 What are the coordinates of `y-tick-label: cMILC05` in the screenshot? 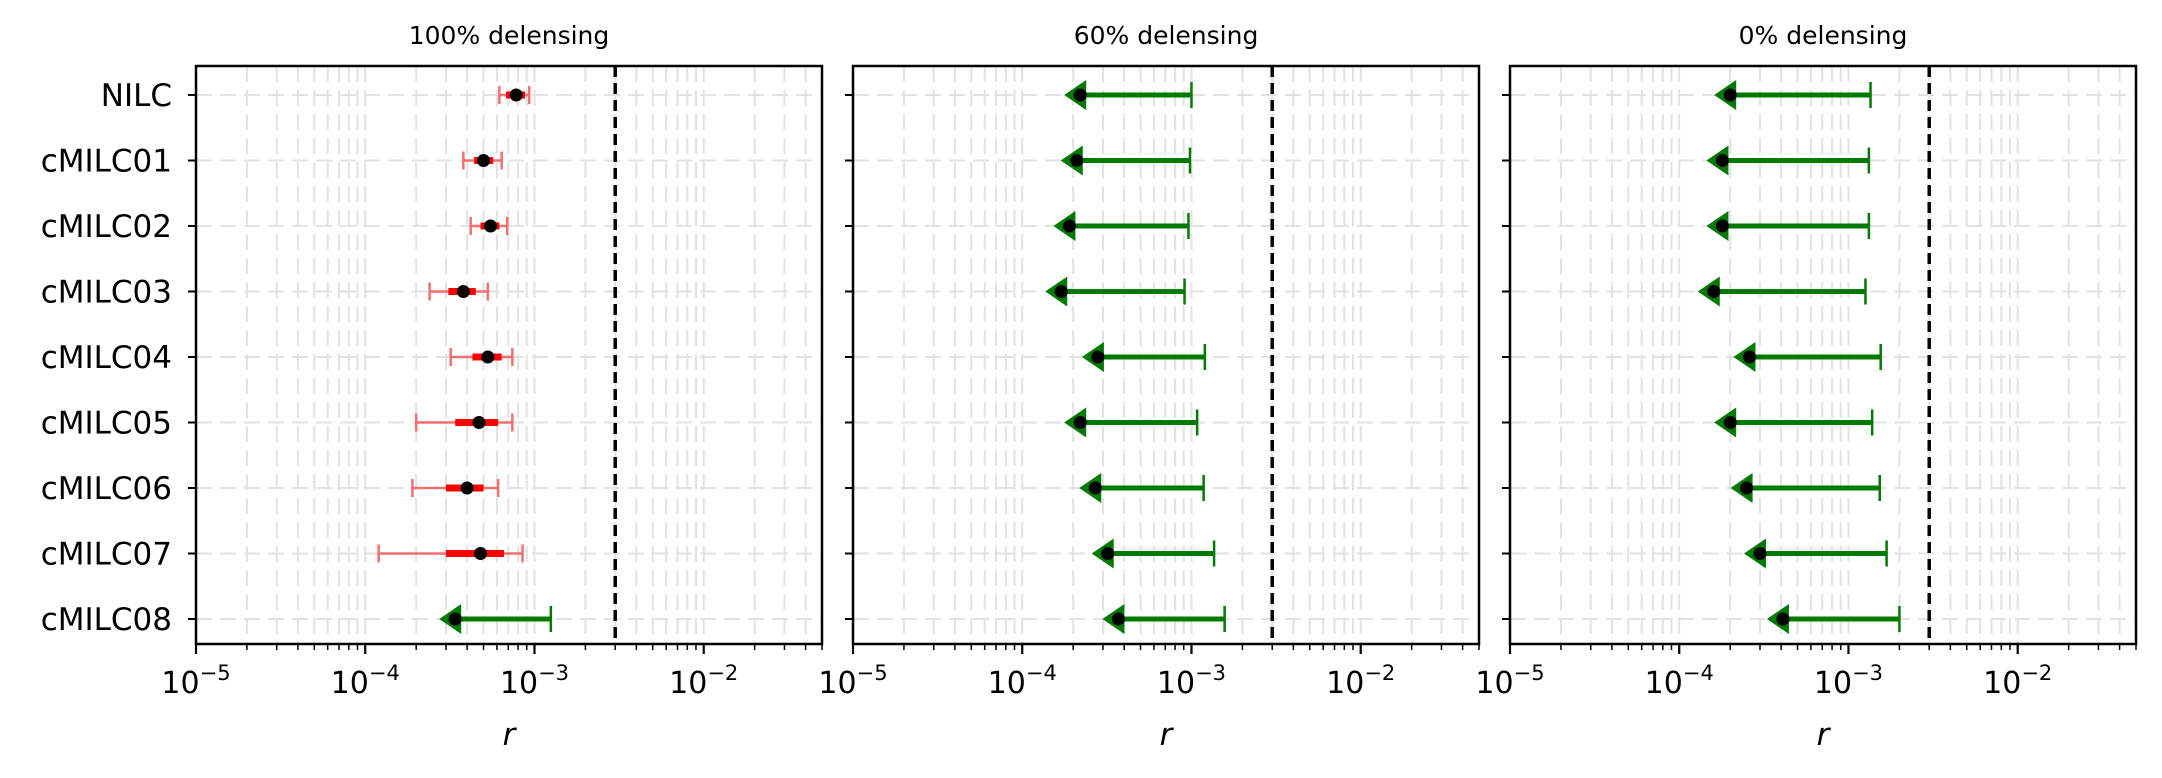 It's located at (106, 424).